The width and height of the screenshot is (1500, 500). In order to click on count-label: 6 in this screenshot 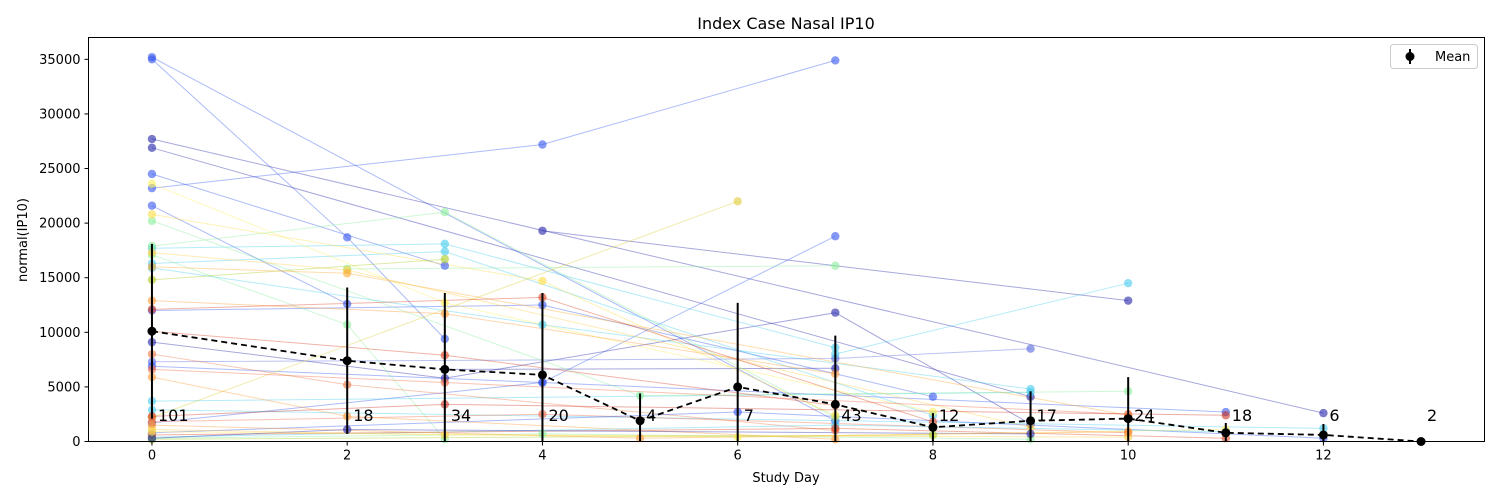, I will do `click(1334, 415)`.